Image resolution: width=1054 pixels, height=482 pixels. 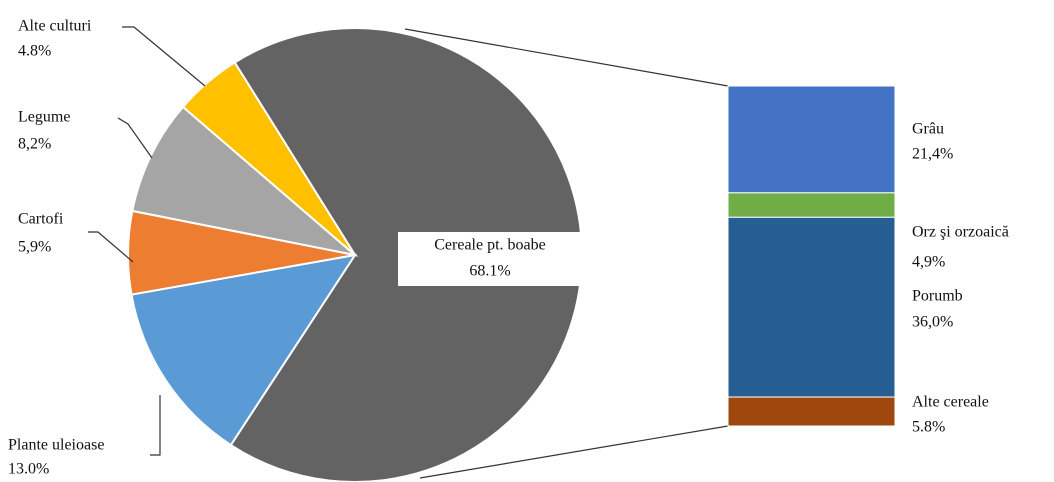 What do you see at coordinates (932, 322) in the screenshot?
I see `segment-value-label: 36,0%` at bounding box center [932, 322].